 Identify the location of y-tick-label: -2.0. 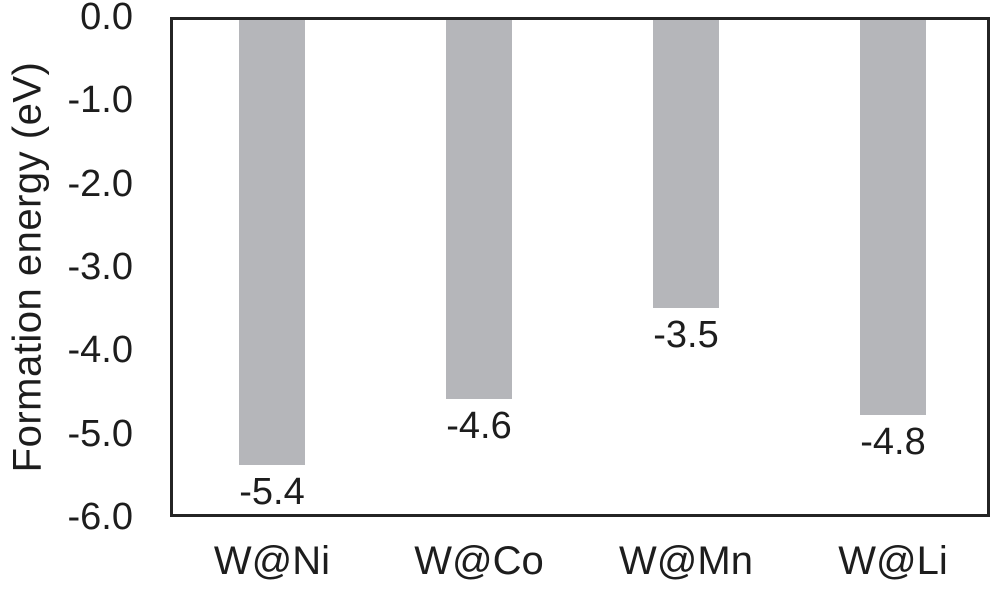
(100, 183).